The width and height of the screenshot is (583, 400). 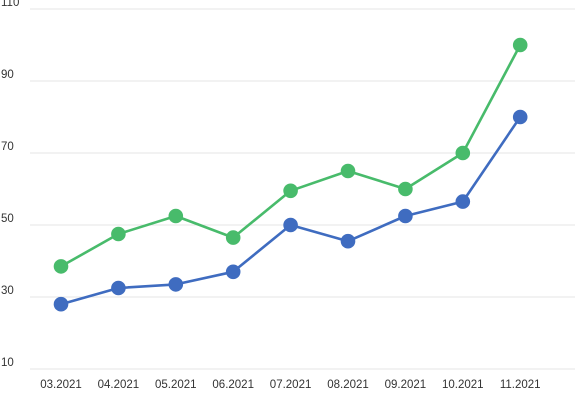 What do you see at coordinates (520, 385) in the screenshot?
I see `x-tick-label: 11.2021` at bounding box center [520, 385].